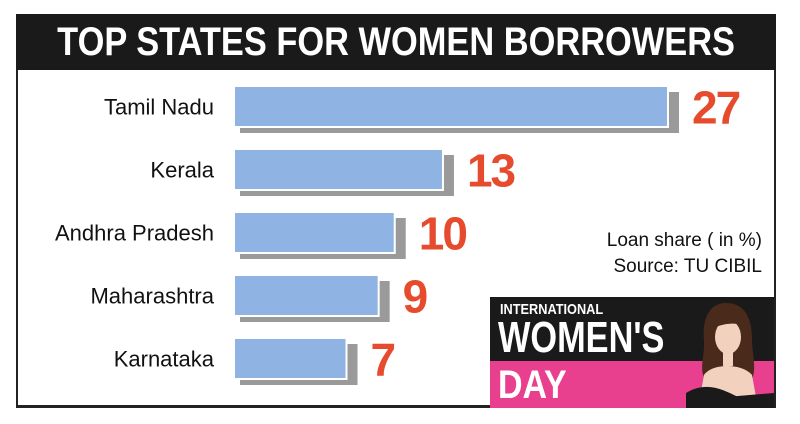 This screenshot has height=424, width=800. Describe the element at coordinates (491, 171) in the screenshot. I see `value-label: 13` at that location.